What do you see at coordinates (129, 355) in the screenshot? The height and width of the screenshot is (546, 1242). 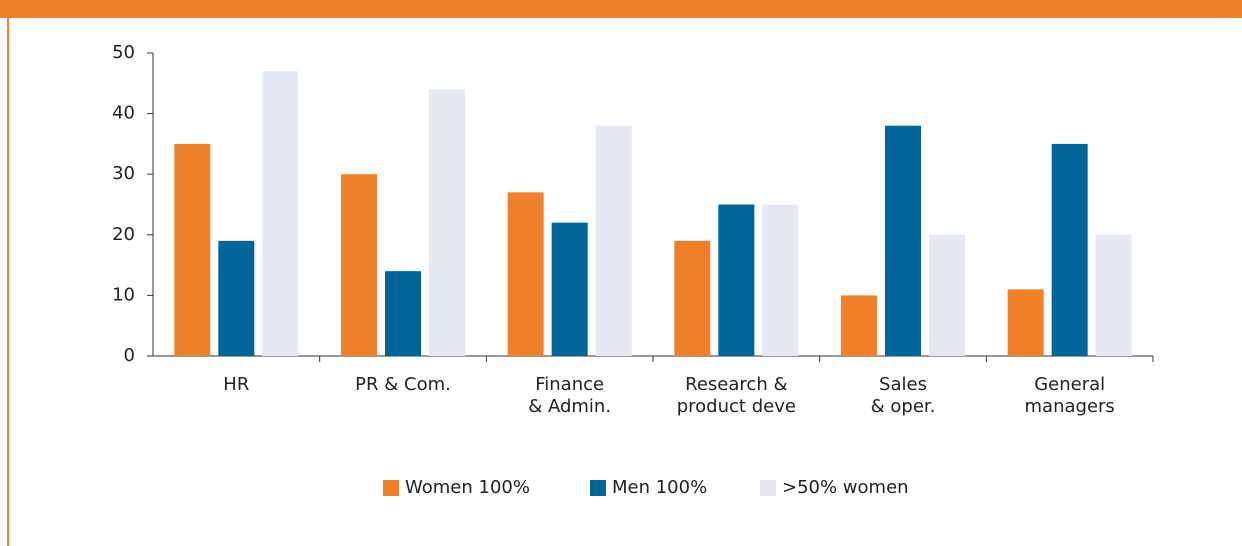 I see `y-tick-label: 0` at bounding box center [129, 355].